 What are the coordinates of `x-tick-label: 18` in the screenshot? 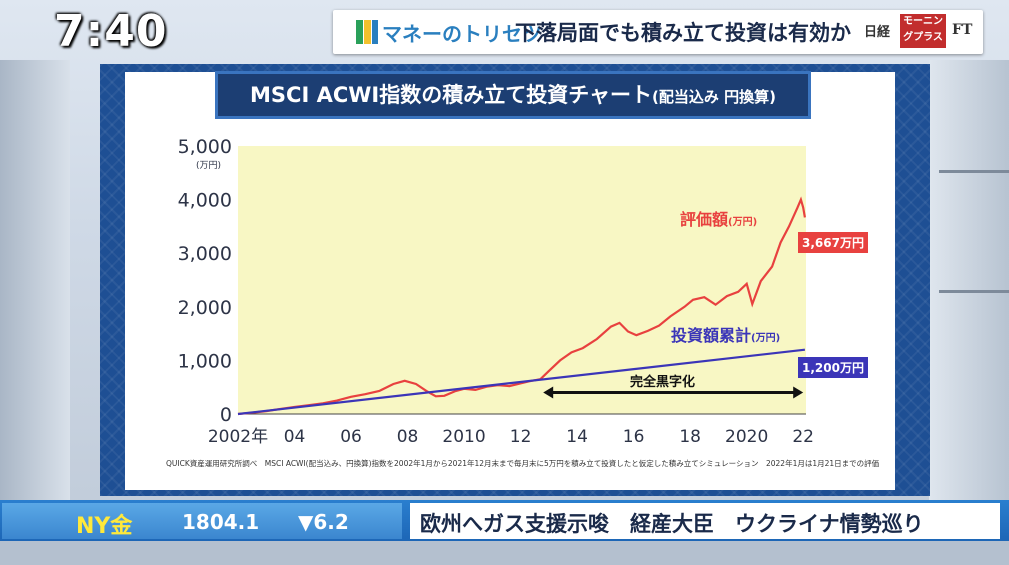 It's located at (690, 437).